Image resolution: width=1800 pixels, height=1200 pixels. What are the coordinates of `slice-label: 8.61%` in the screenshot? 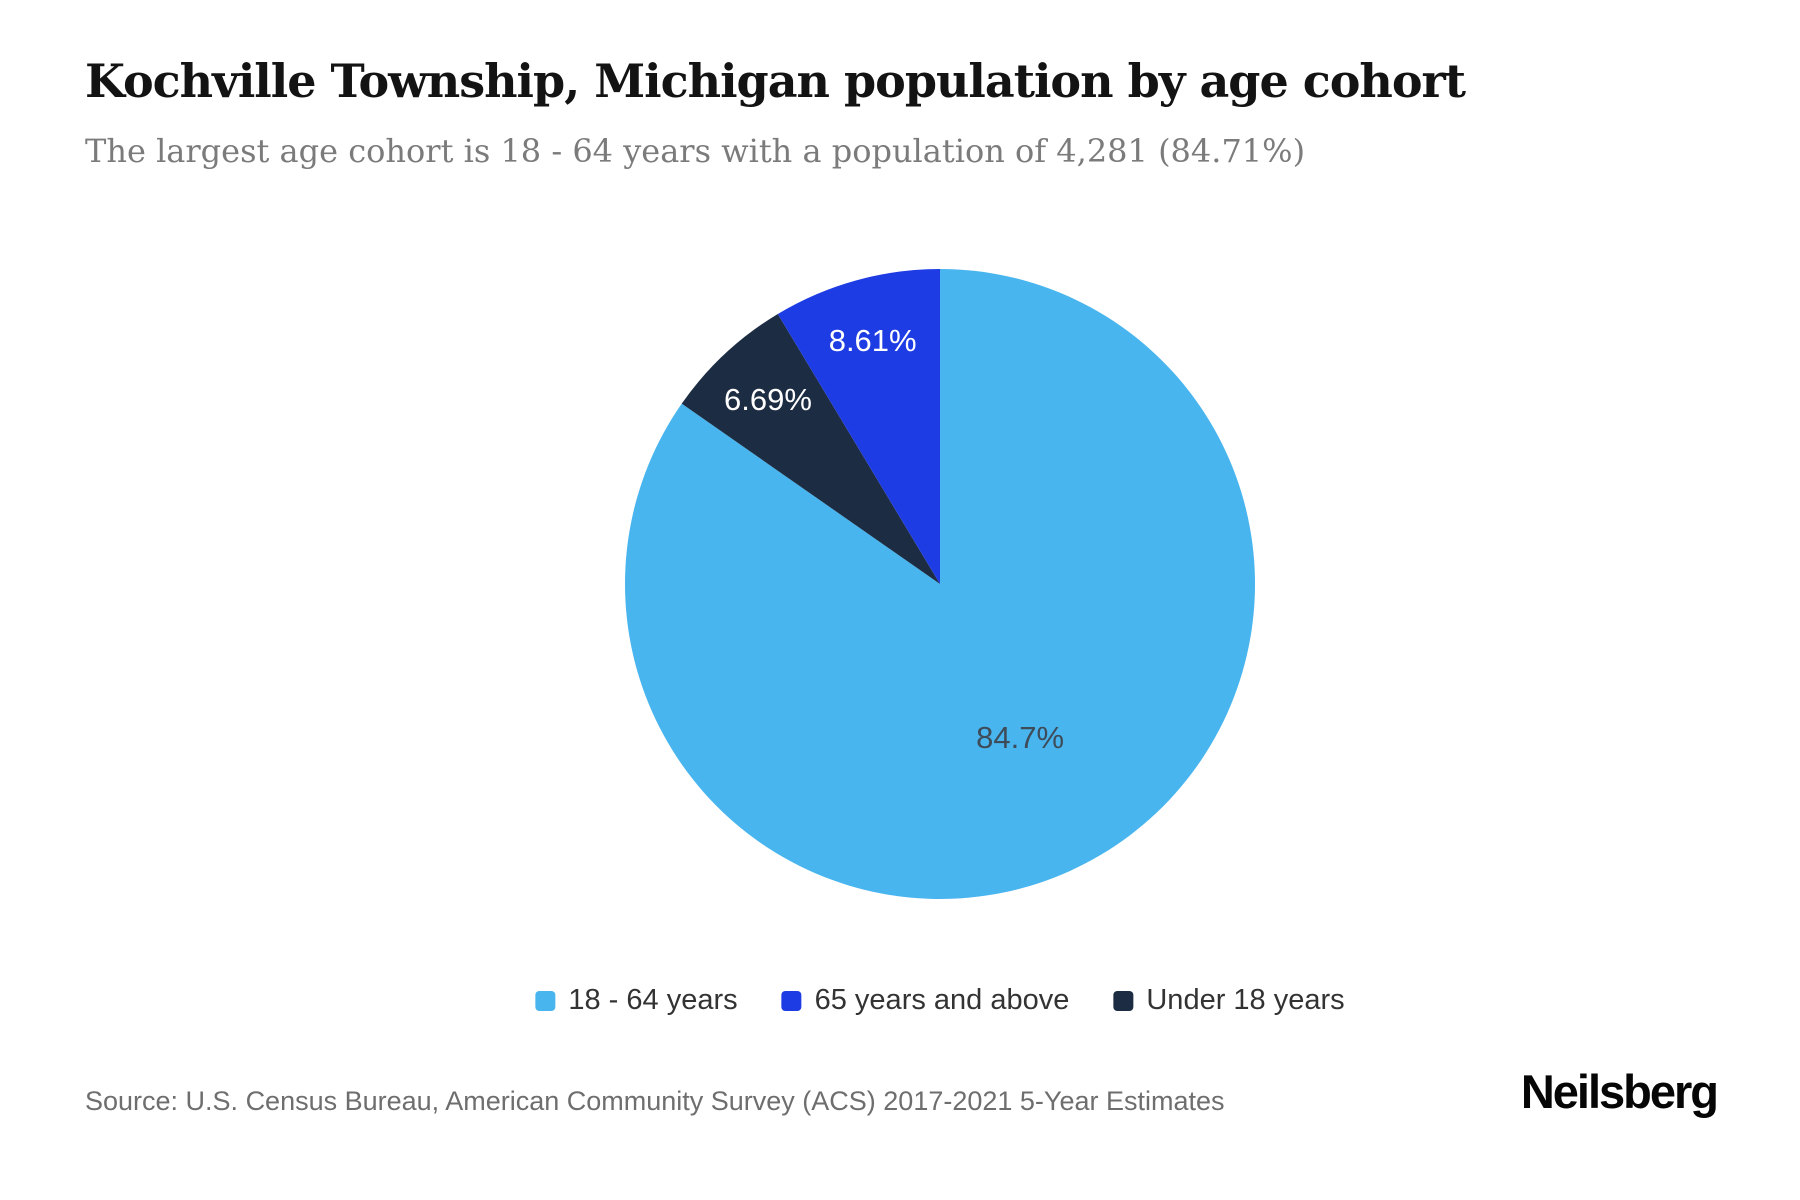 It's located at (872, 341).